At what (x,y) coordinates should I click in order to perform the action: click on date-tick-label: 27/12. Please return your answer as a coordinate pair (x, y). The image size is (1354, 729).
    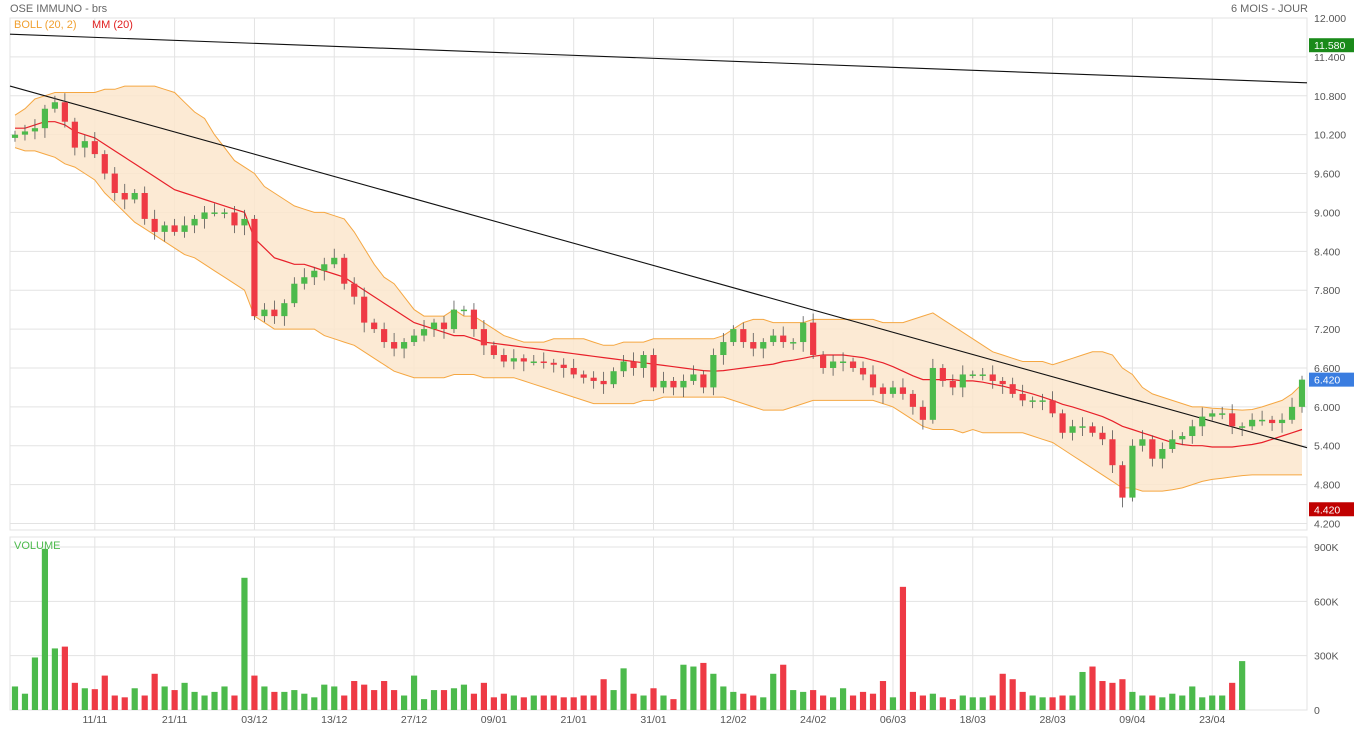
    Looking at the image, I should click on (414, 720).